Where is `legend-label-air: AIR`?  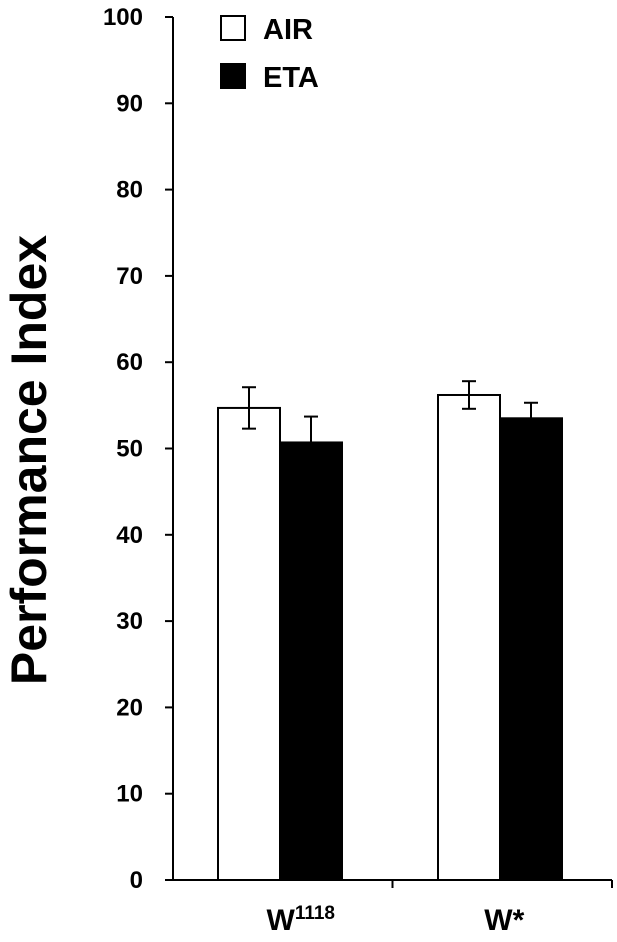 legend-label-air: AIR is located at coordinates (288, 30).